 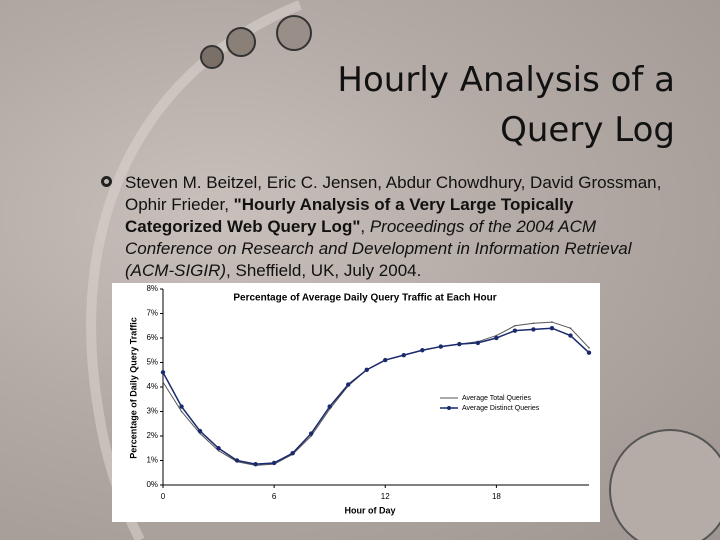 I want to click on y-tick-label: 8%, so click(x=152, y=288).